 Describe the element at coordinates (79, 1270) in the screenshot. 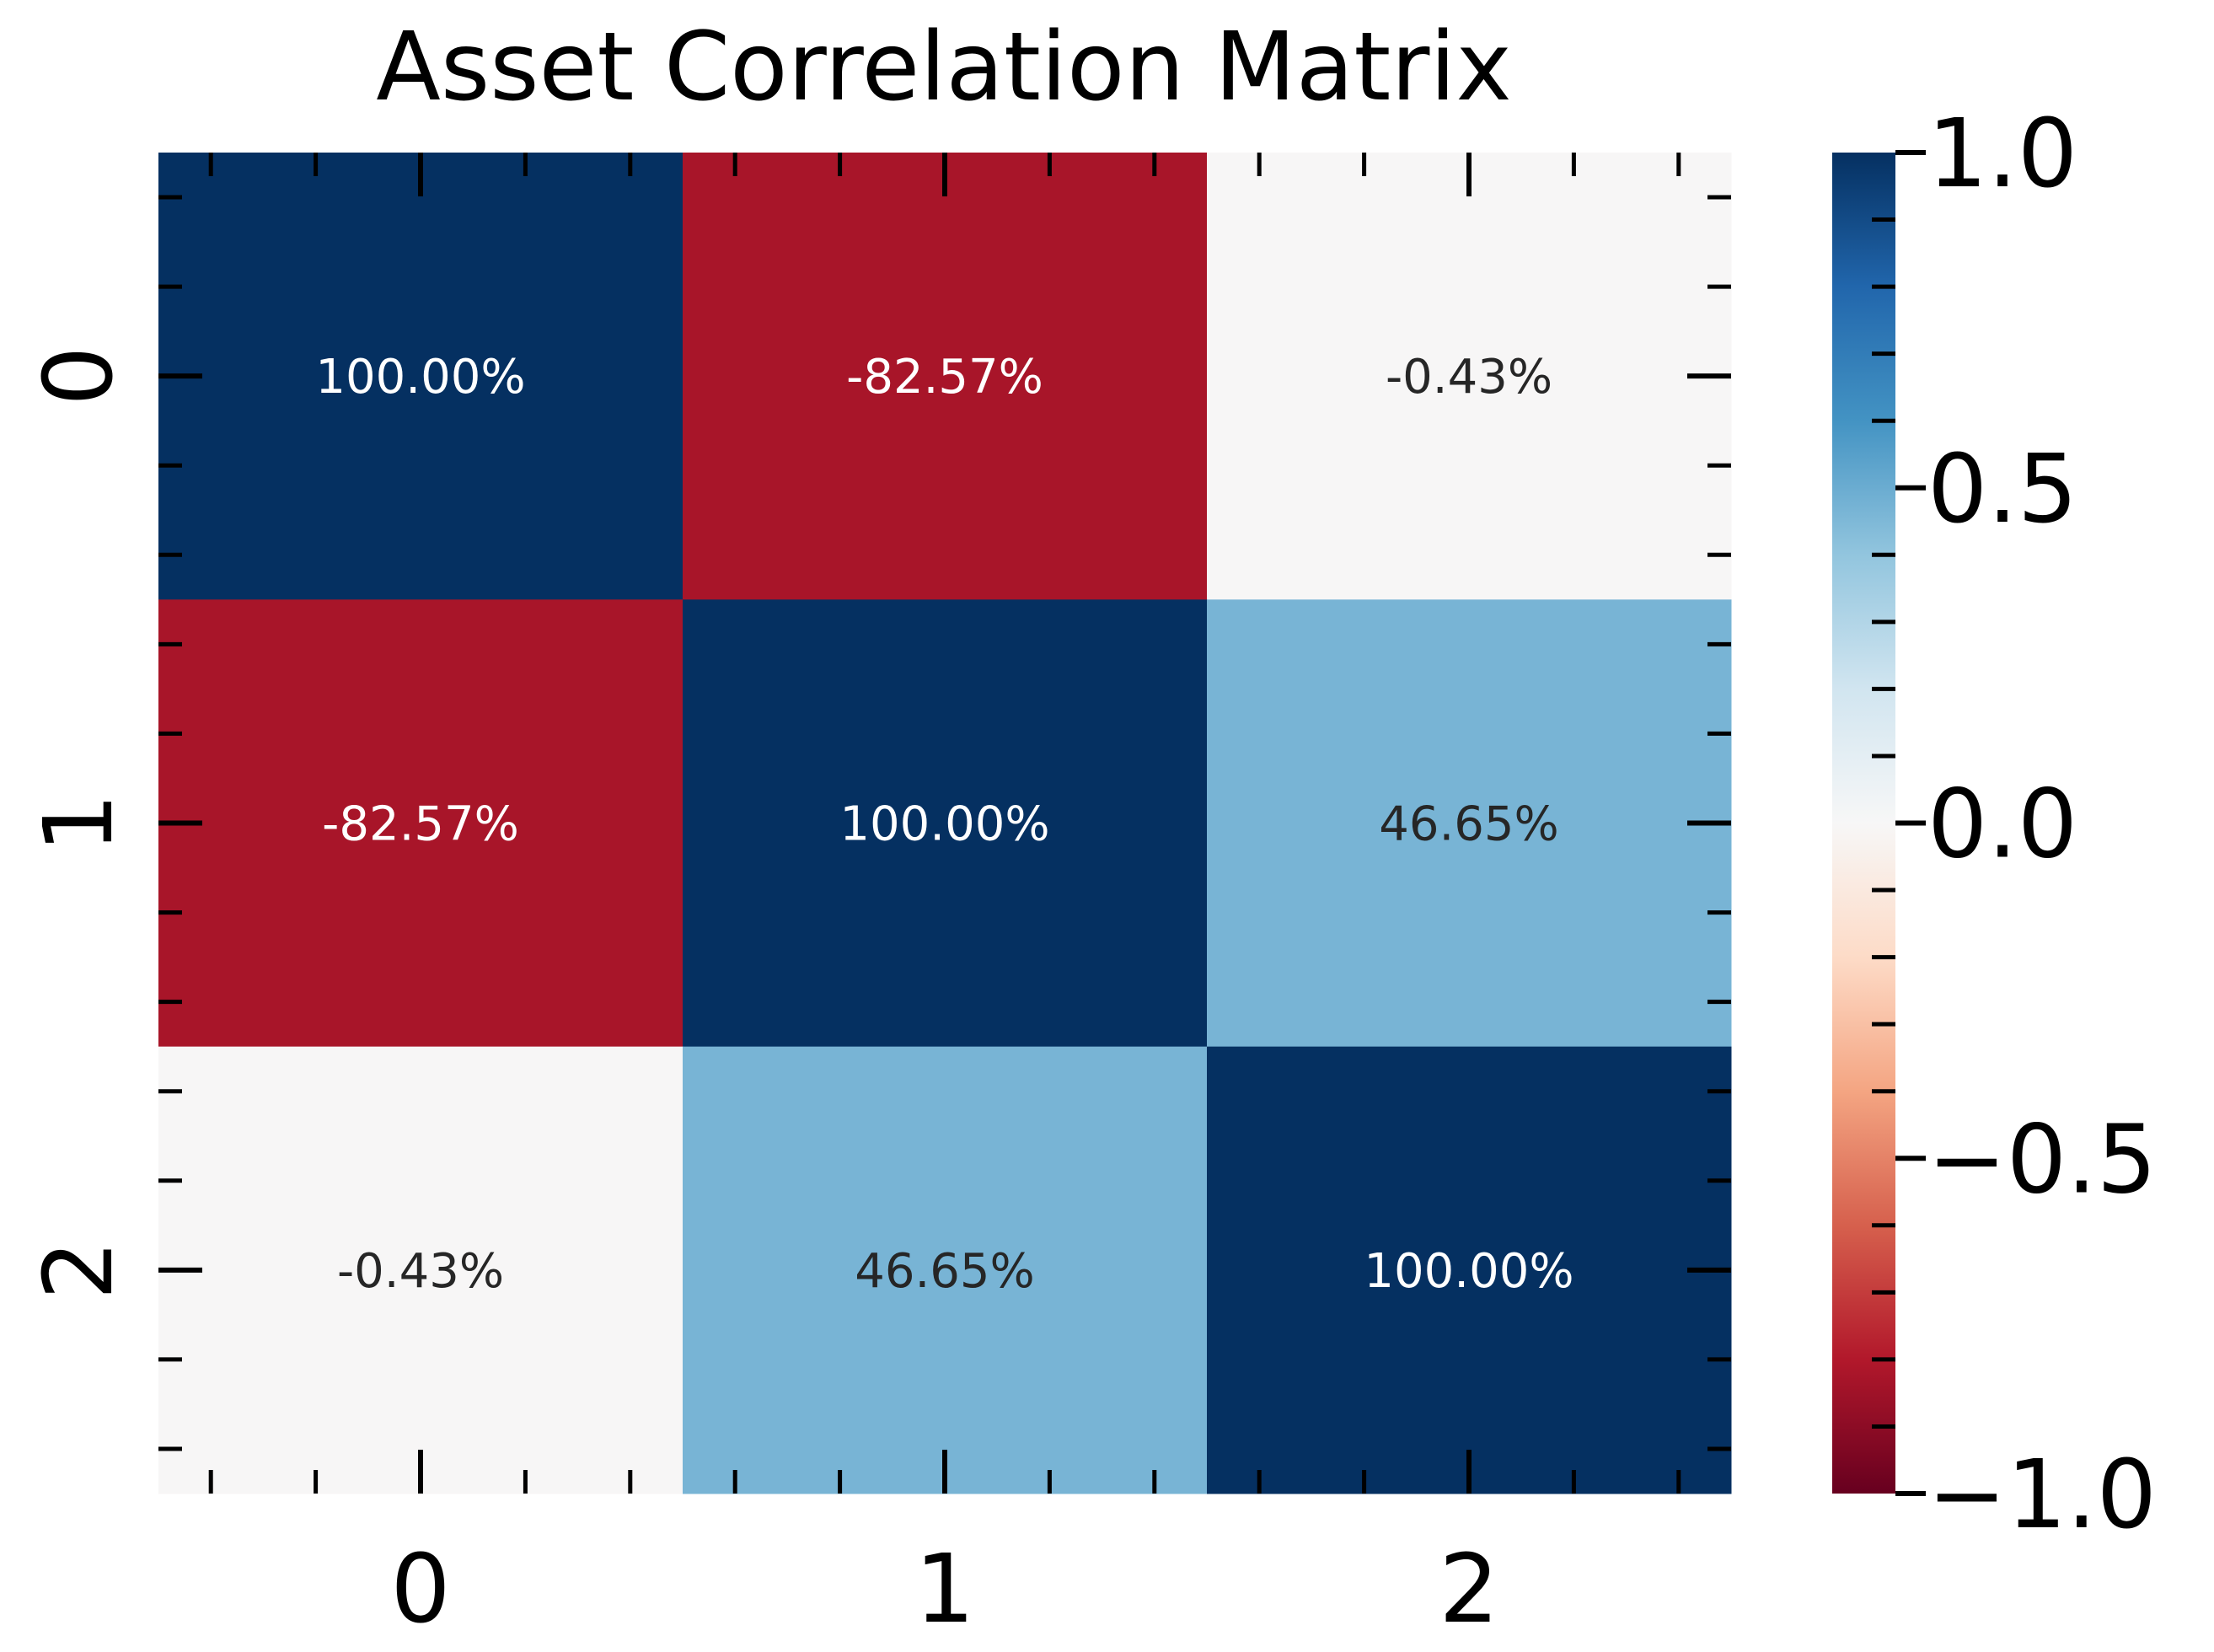

I see `y-tick-label-2: 2` at that location.